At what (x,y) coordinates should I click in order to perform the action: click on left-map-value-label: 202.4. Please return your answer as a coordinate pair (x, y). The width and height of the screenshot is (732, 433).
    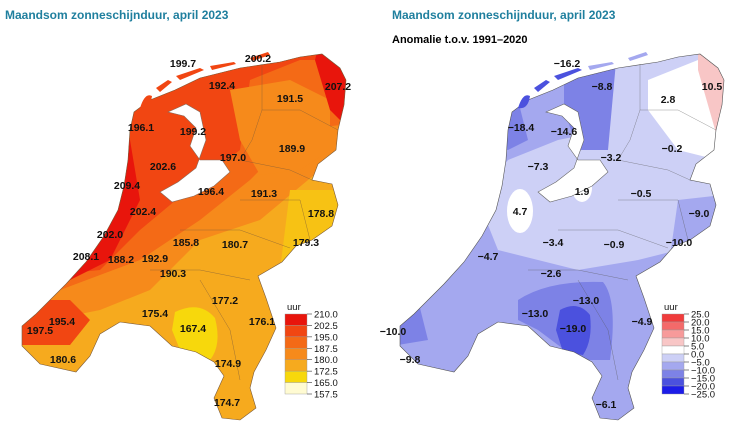
    Looking at the image, I should click on (143, 212).